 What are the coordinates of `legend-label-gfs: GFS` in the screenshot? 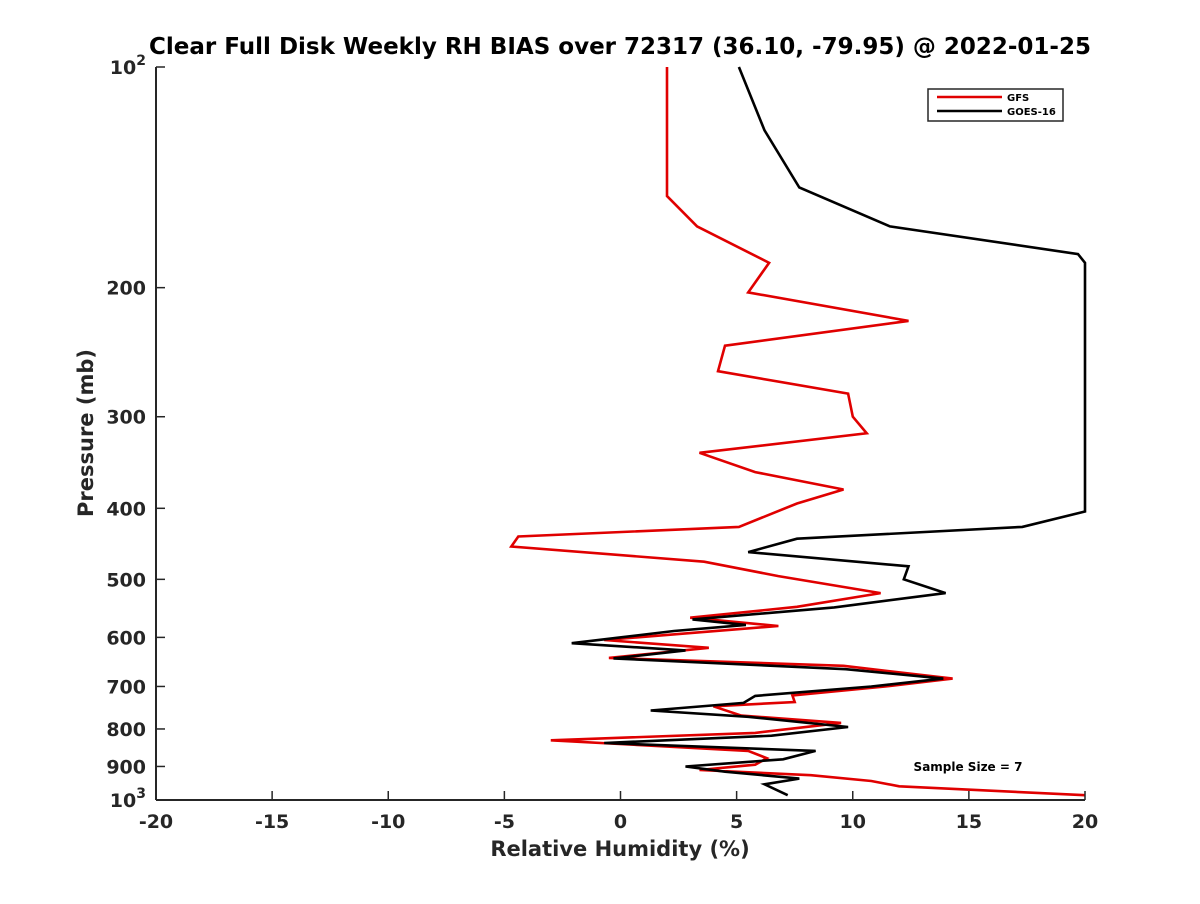 It's located at (1018, 98).